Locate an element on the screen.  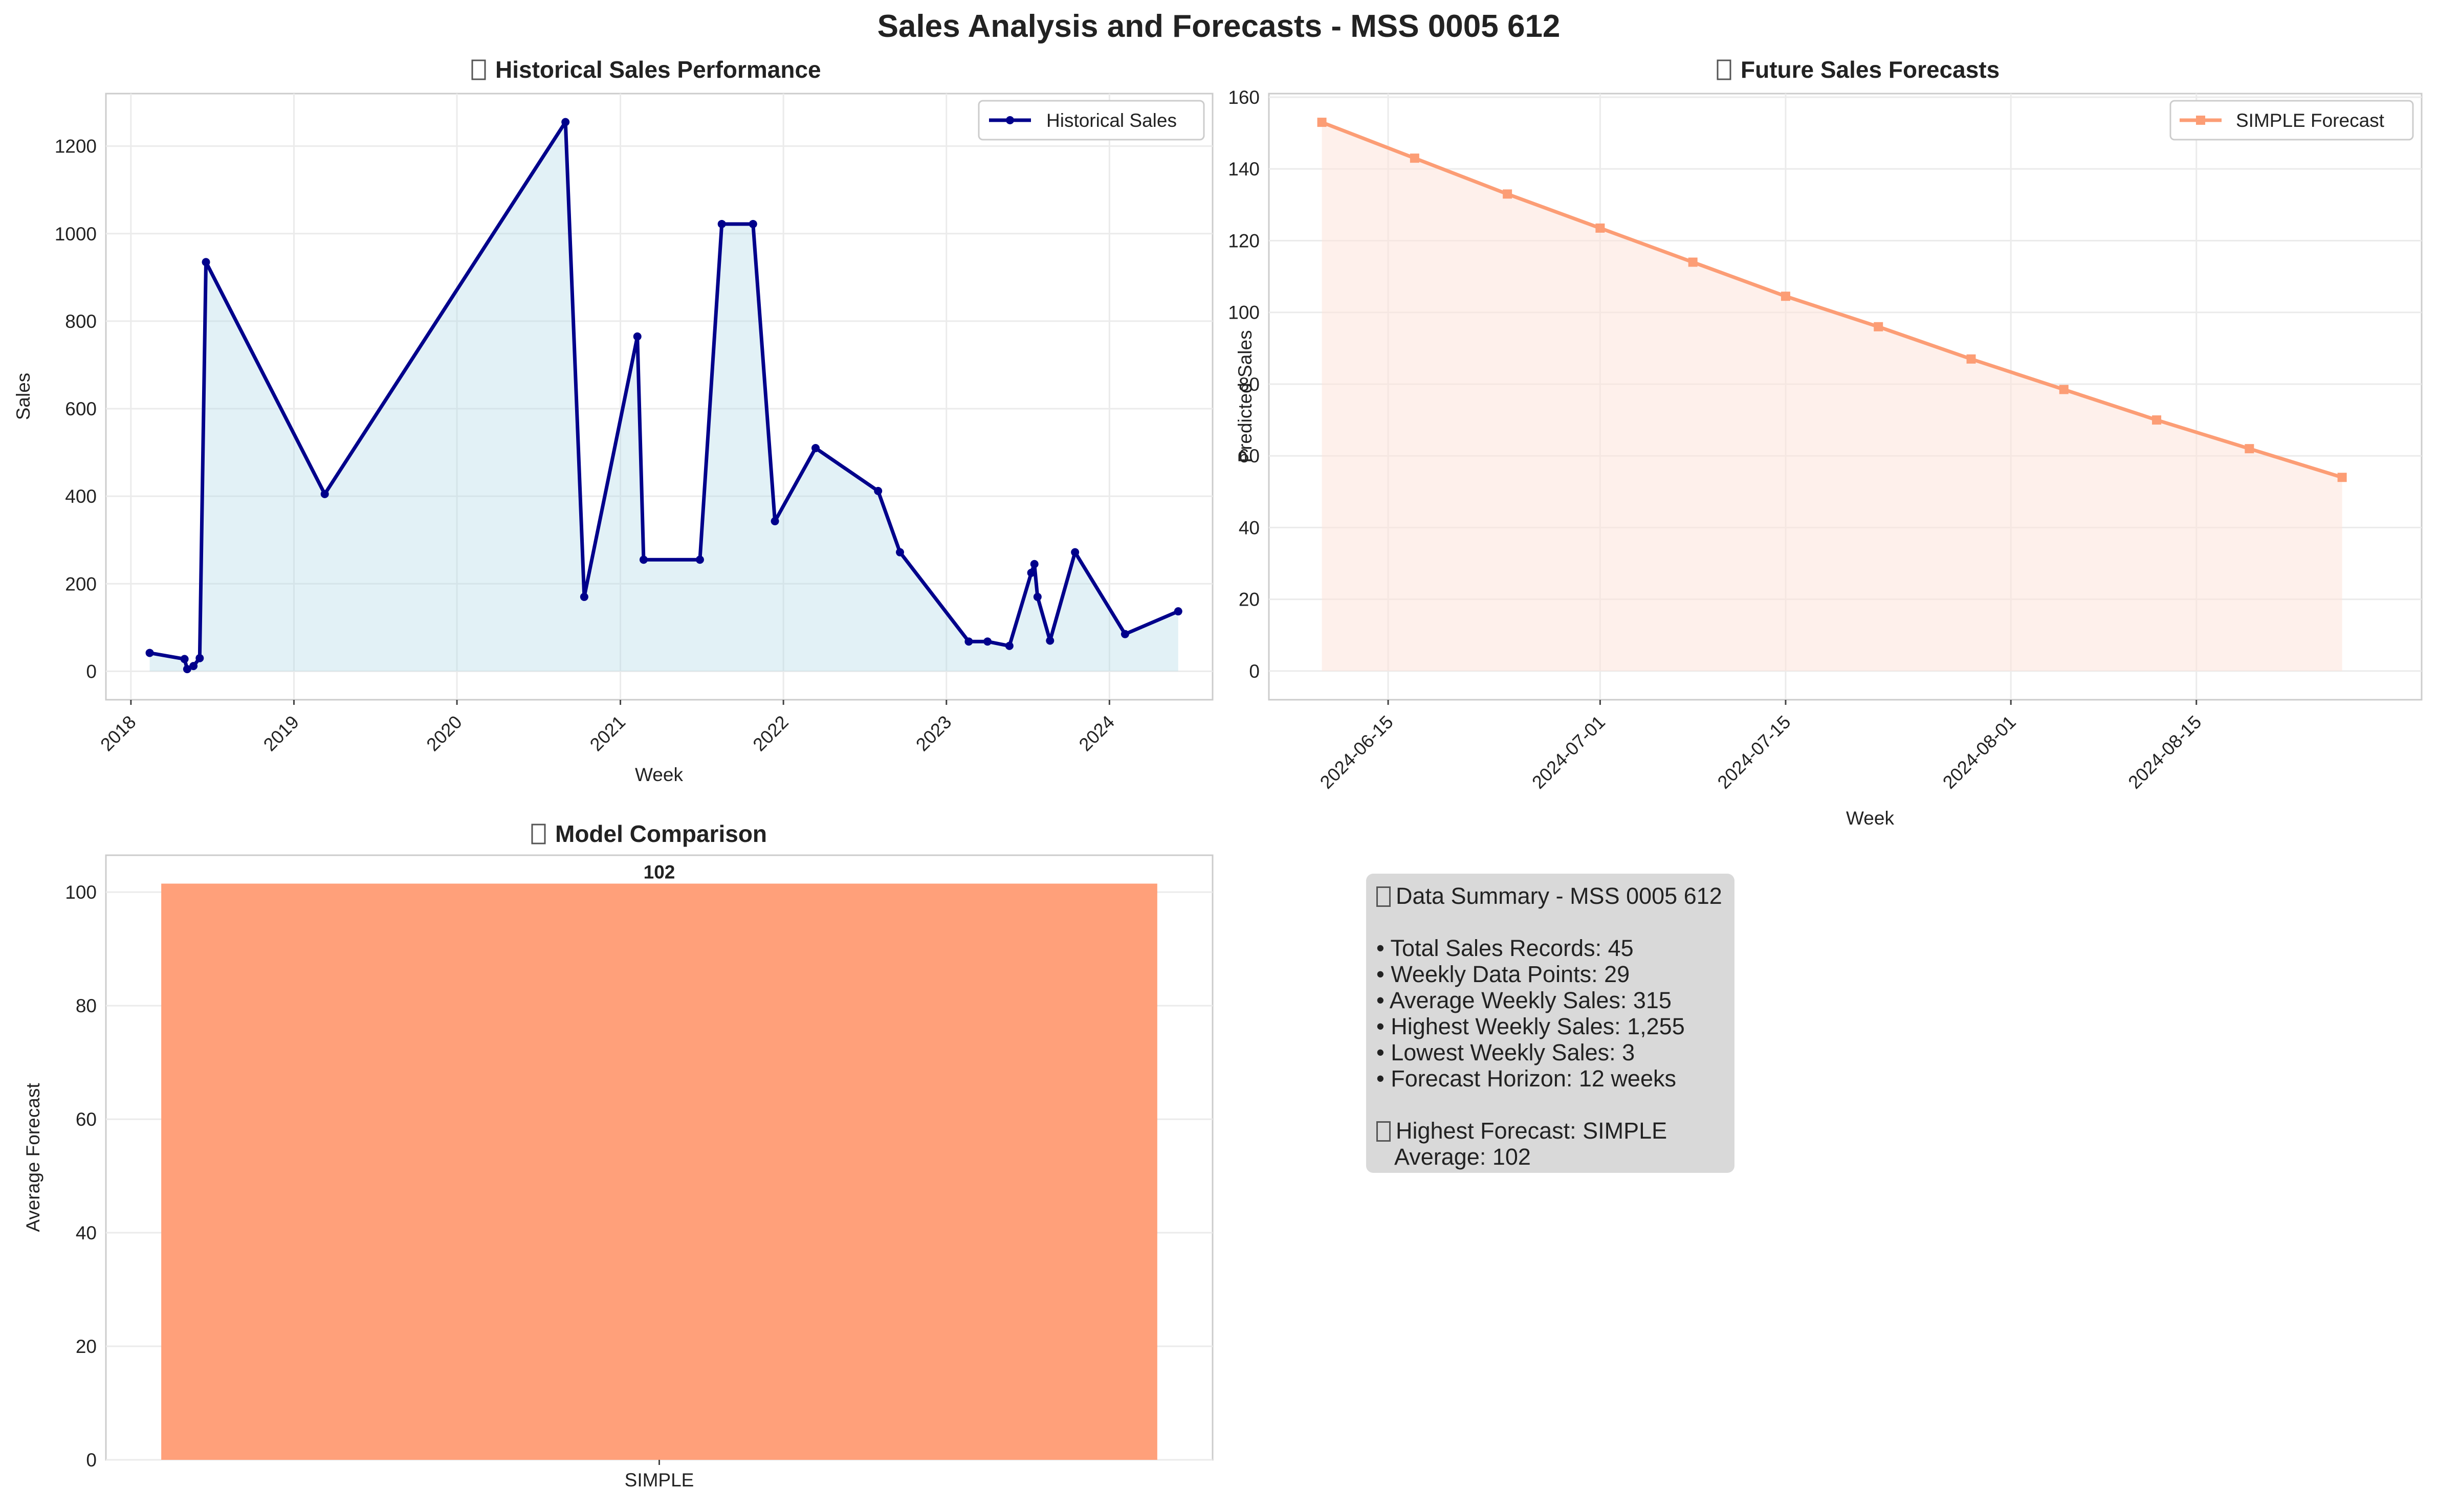
summary-highlight-value: Average: 102 is located at coordinates (1453, 1157).